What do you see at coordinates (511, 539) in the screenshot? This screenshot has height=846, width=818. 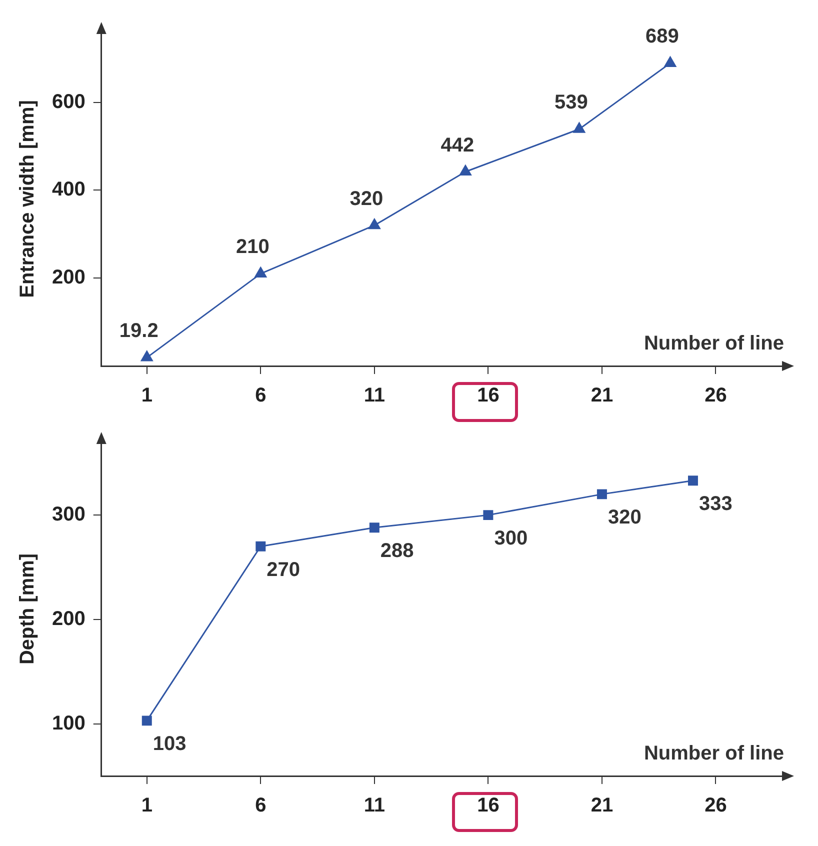 I see `data-label: 300` at bounding box center [511, 539].